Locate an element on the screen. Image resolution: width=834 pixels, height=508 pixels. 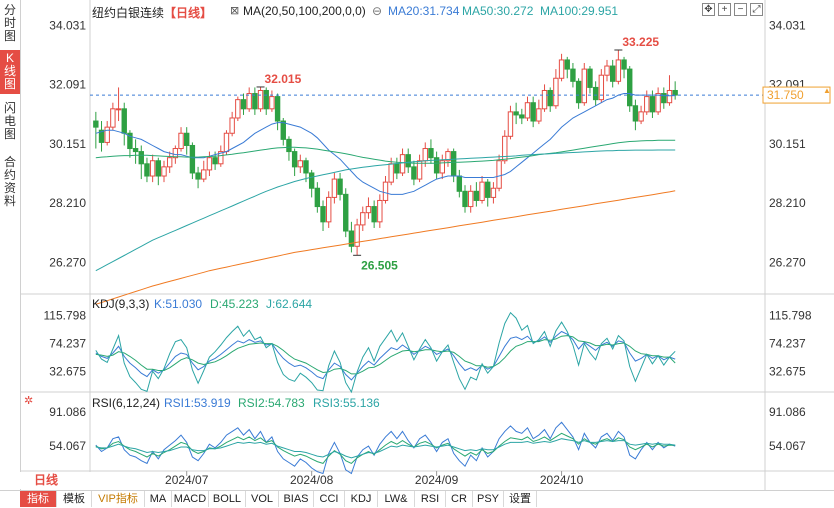
zoom-in-icon: + is located at coordinates (724, 9).